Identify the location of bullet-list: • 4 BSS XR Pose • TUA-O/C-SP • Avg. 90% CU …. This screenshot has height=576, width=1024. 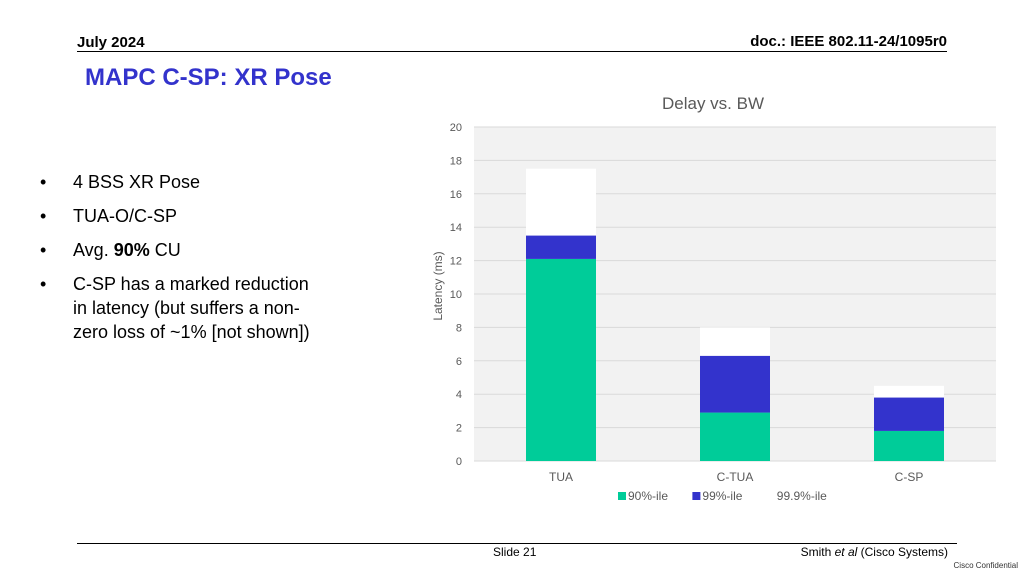
(175, 262).